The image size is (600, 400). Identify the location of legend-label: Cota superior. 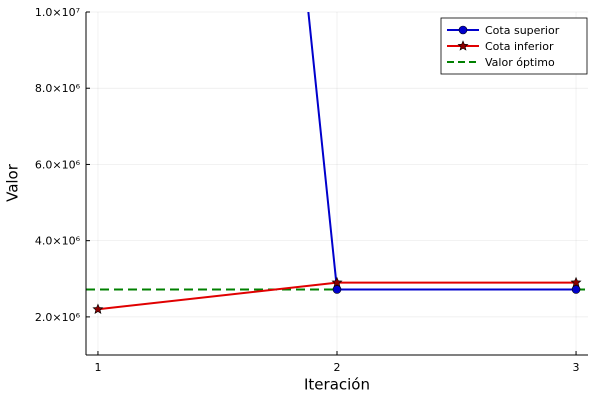
(522, 30).